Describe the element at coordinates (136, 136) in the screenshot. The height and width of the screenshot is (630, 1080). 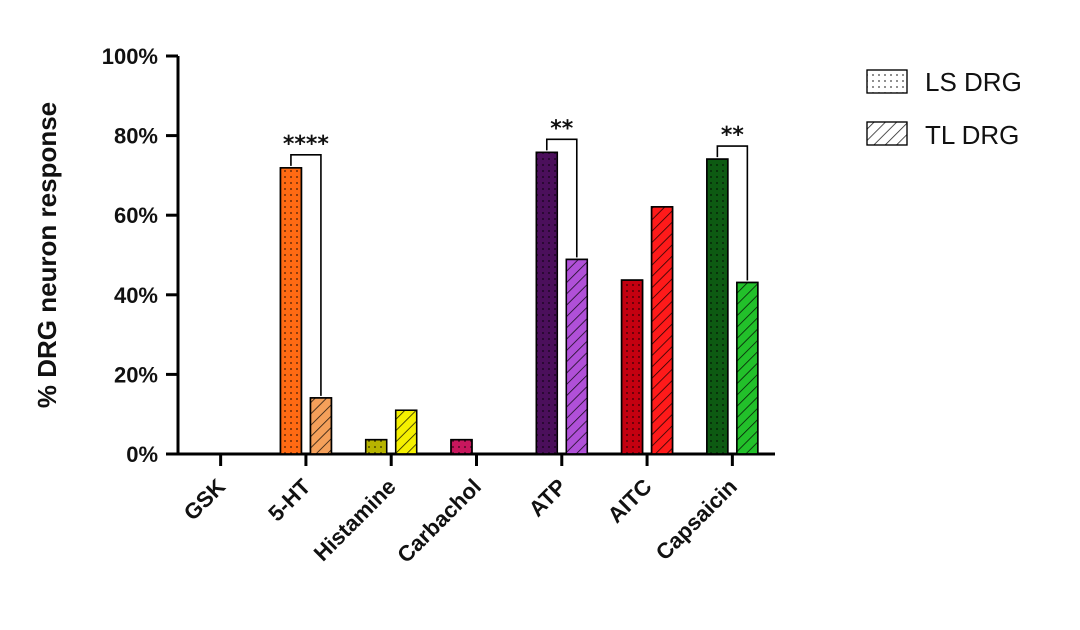
I see `y-tick-label: 80%` at that location.